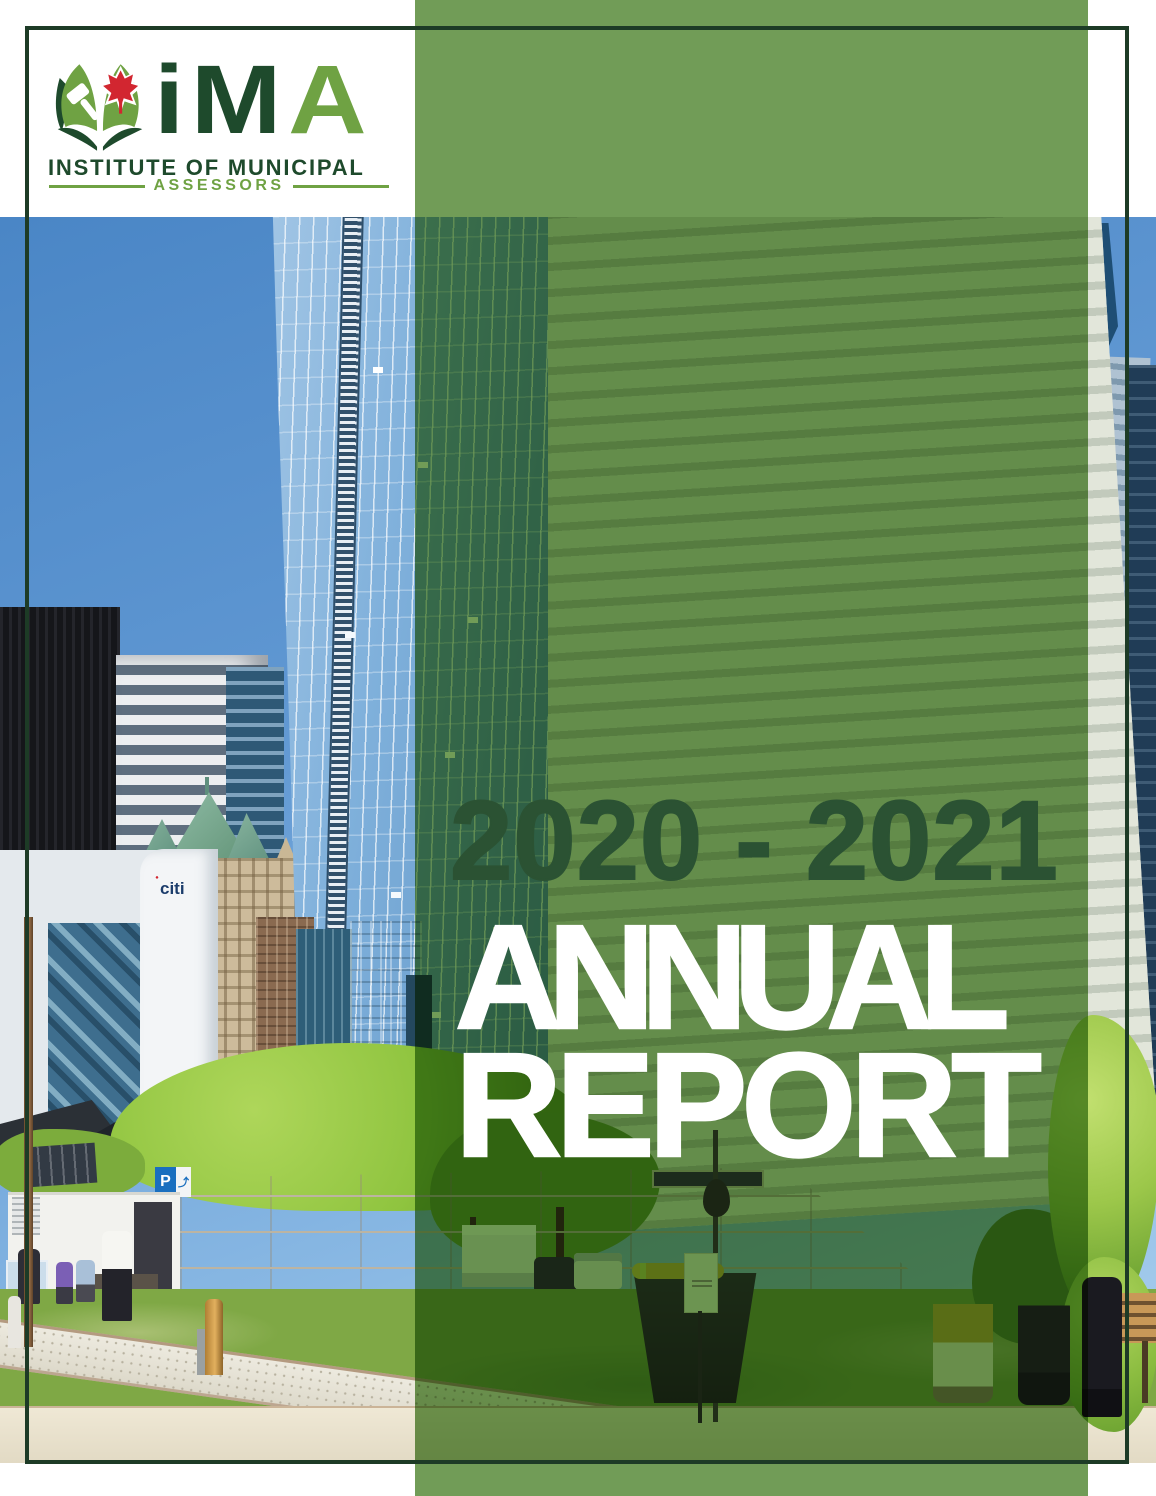 The width and height of the screenshot is (1156, 1496). Describe the element at coordinates (206, 167) in the screenshot. I see `logo-line-institute: INSTITUTE OF MUNICIPAL` at that location.